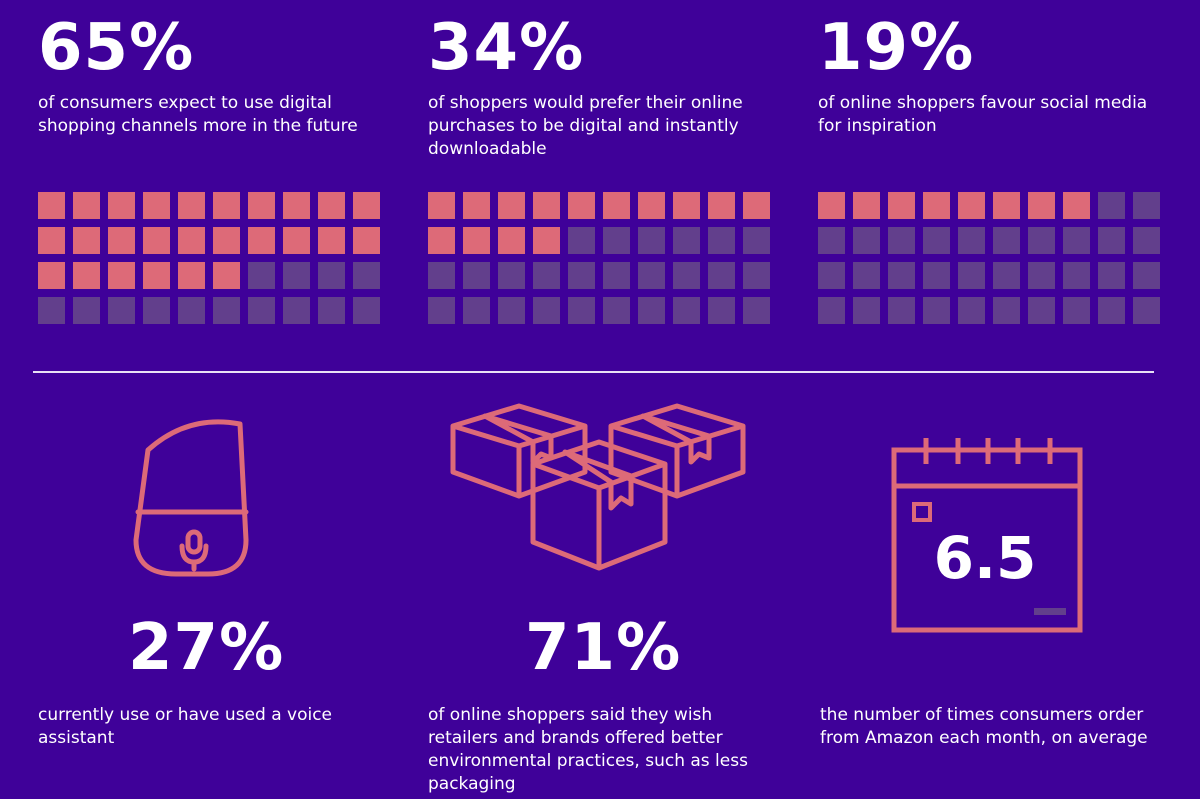 This screenshot has width=1200, height=799. I want to click on calendar-value: 6.5, so click(985, 558).